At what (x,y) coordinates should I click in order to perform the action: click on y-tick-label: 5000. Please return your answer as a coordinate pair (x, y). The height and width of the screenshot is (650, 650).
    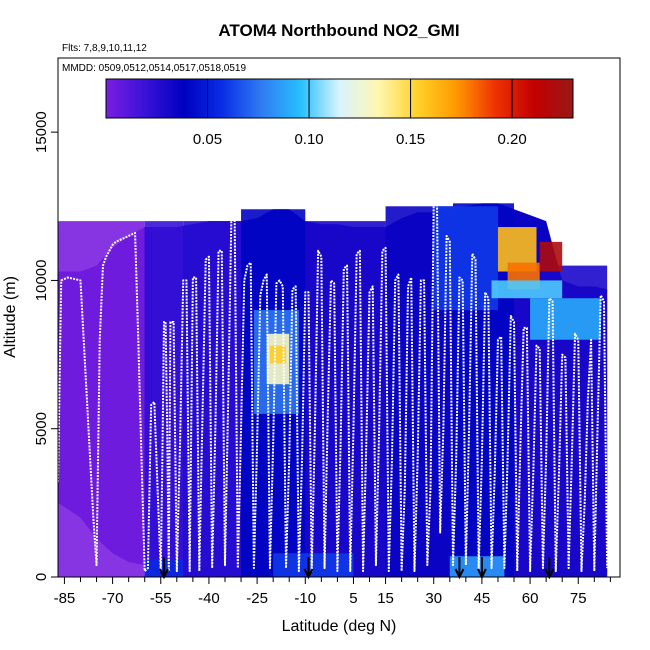
    Looking at the image, I should click on (41, 428).